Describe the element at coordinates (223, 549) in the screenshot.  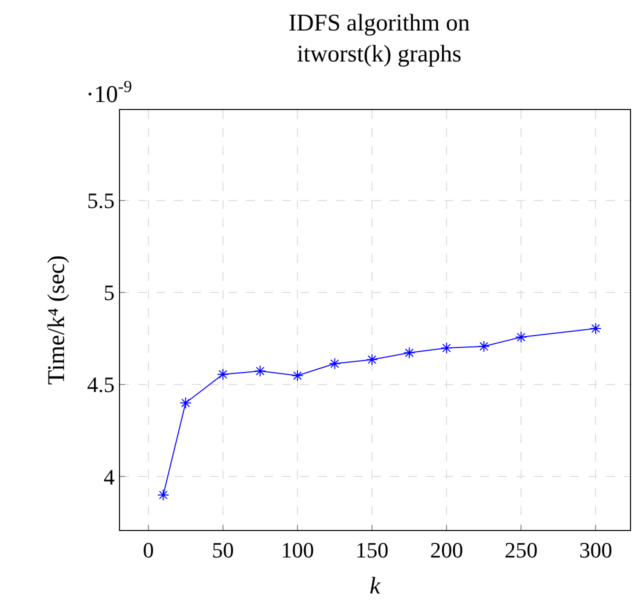
I see `x-tick-label: 50` at that location.